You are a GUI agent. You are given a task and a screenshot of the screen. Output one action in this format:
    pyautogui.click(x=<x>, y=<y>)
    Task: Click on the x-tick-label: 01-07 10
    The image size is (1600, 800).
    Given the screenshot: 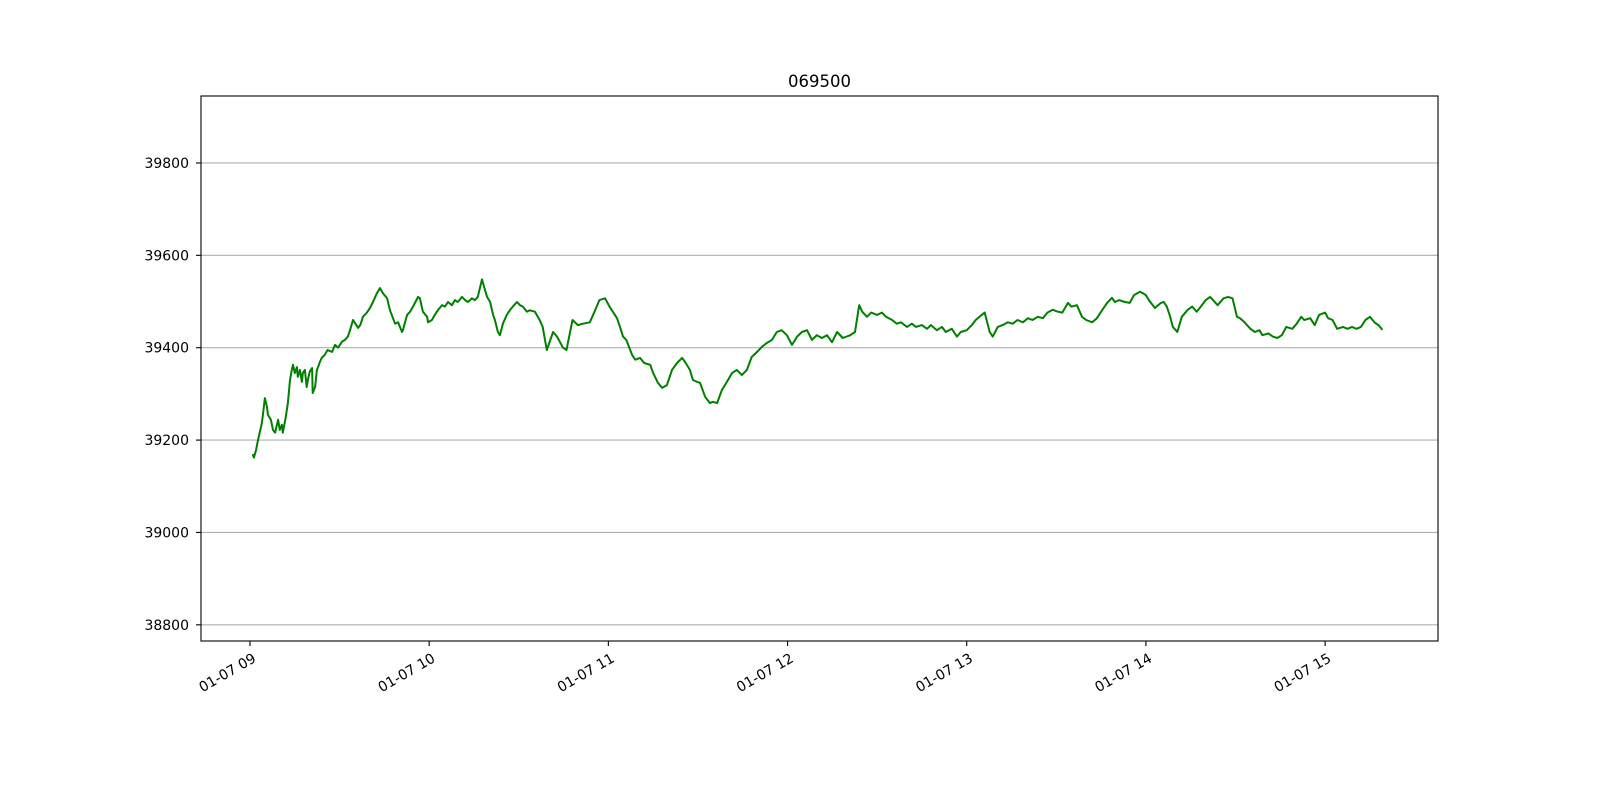 What is the action you would take?
    pyautogui.click(x=407, y=673)
    